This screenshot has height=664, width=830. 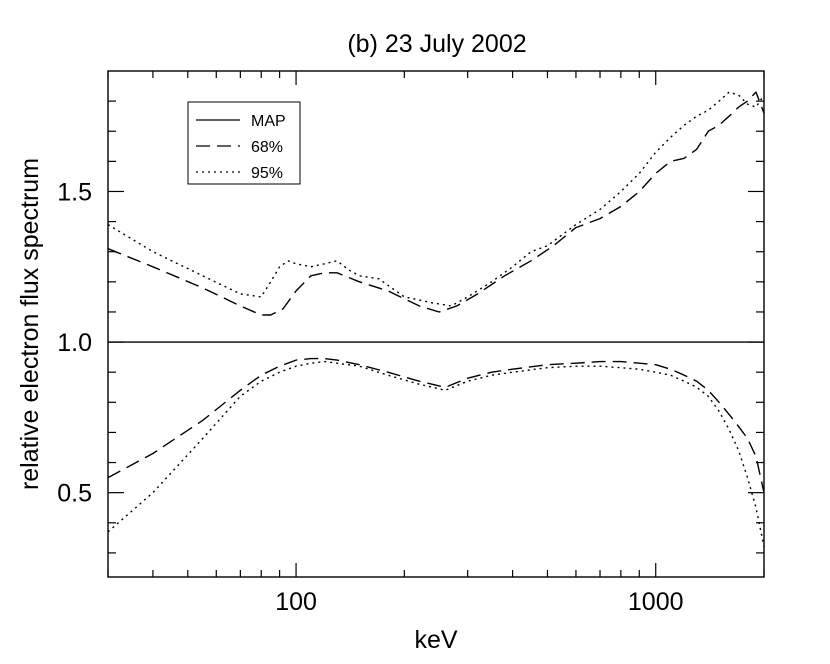 I want to click on legend-label-95pct: 95%, so click(x=267, y=173).